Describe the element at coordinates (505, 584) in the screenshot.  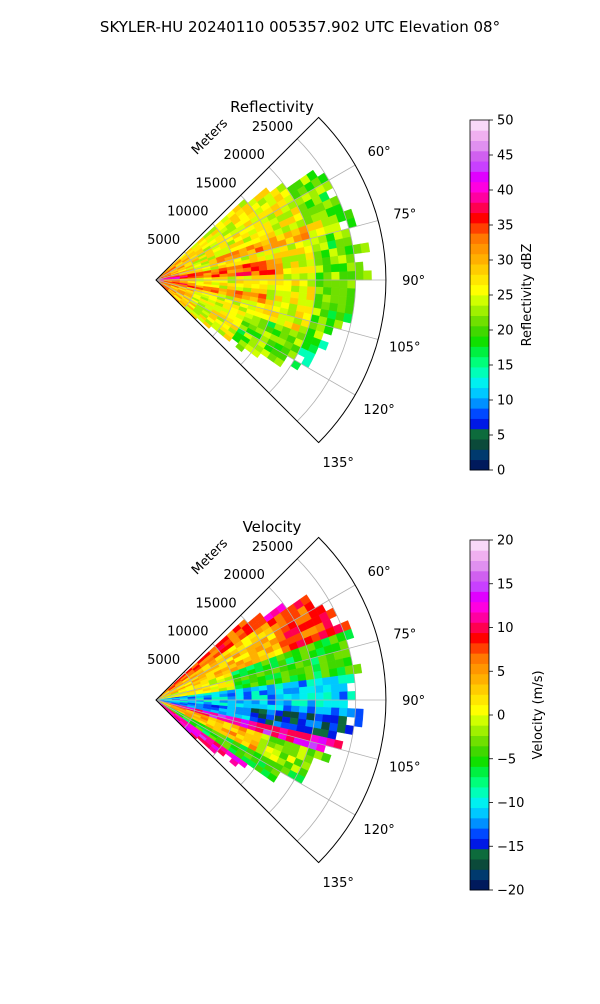
I see `colorbar-tick-label: 15` at that location.